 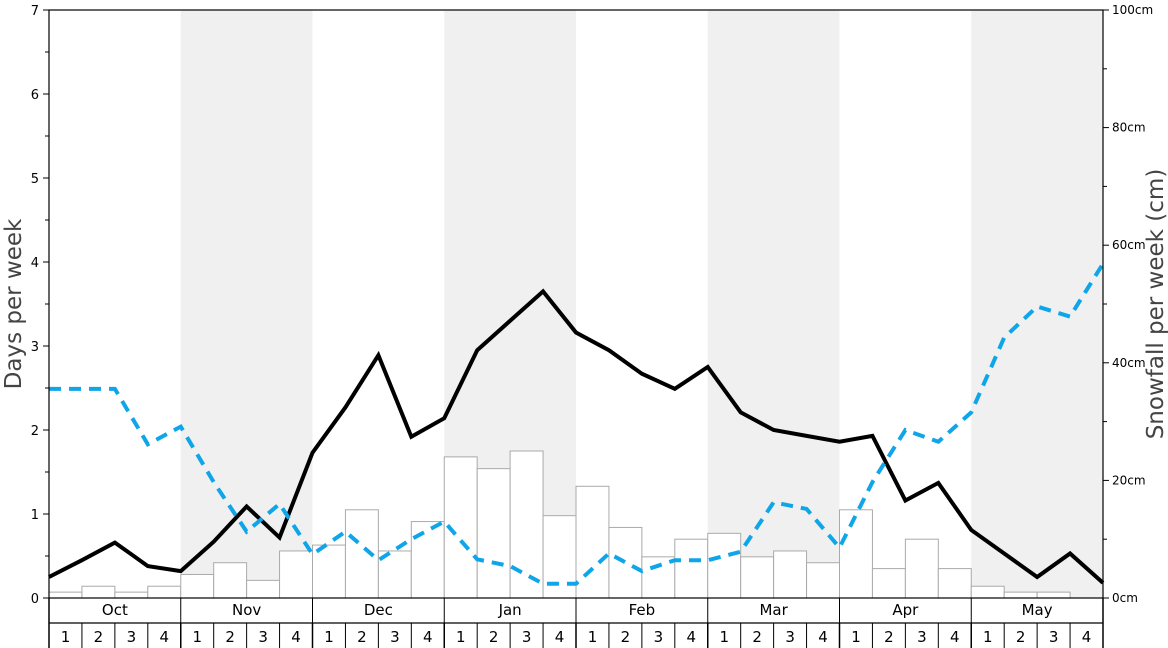 What do you see at coordinates (1128, 304) in the screenshot?
I see `right-axis: 0cm 20cm 40cm 60cm 80cm 100cm` at bounding box center [1128, 304].